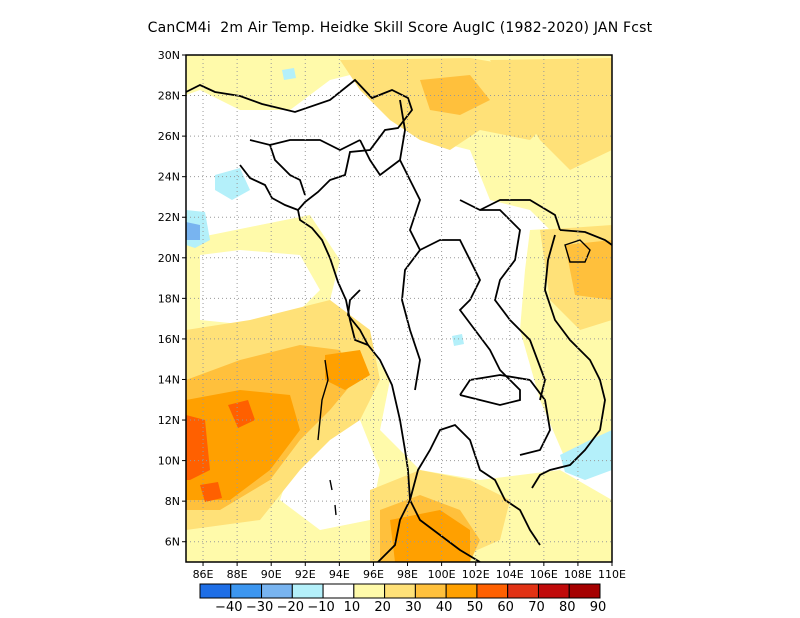 The width and height of the screenshot is (800, 618). What do you see at coordinates (460, 205) in the screenshot?
I see `contour-white-mid` at bounding box center [460, 205].